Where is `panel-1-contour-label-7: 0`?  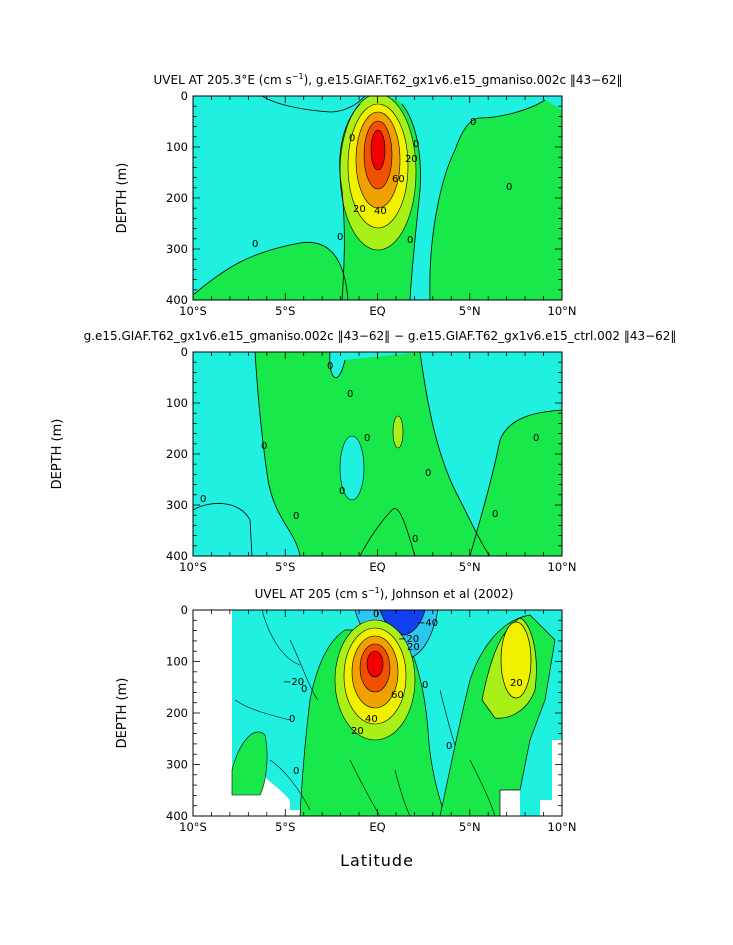
panel-1-contour-label-7: 0 is located at coordinates (416, 144).